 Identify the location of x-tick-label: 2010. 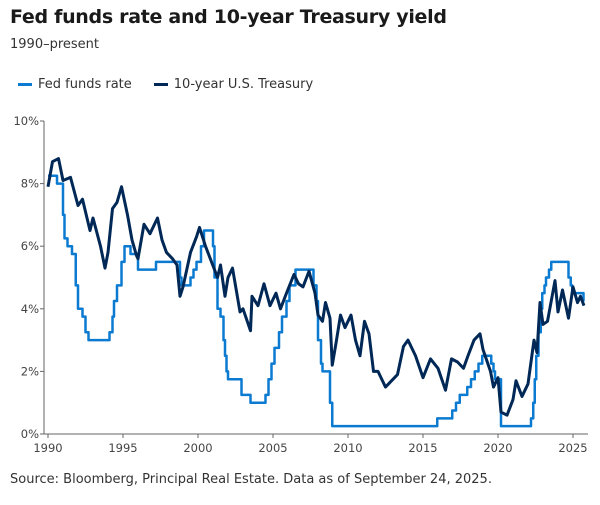
(347, 448).